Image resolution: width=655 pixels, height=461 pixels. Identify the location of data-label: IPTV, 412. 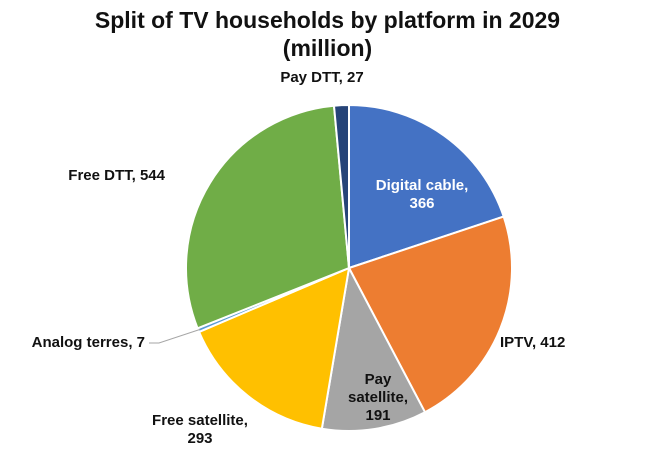
(532, 342).